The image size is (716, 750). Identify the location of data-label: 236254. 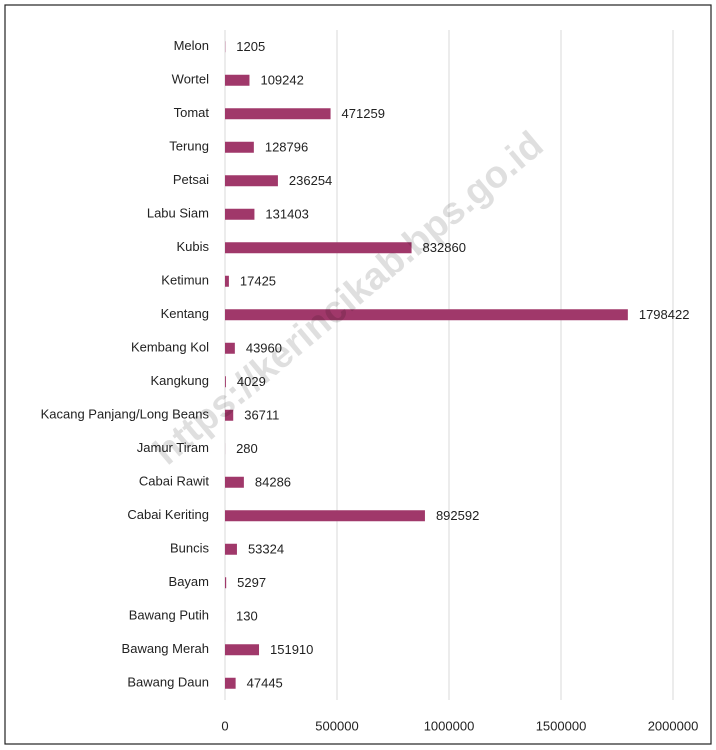
(310, 180).